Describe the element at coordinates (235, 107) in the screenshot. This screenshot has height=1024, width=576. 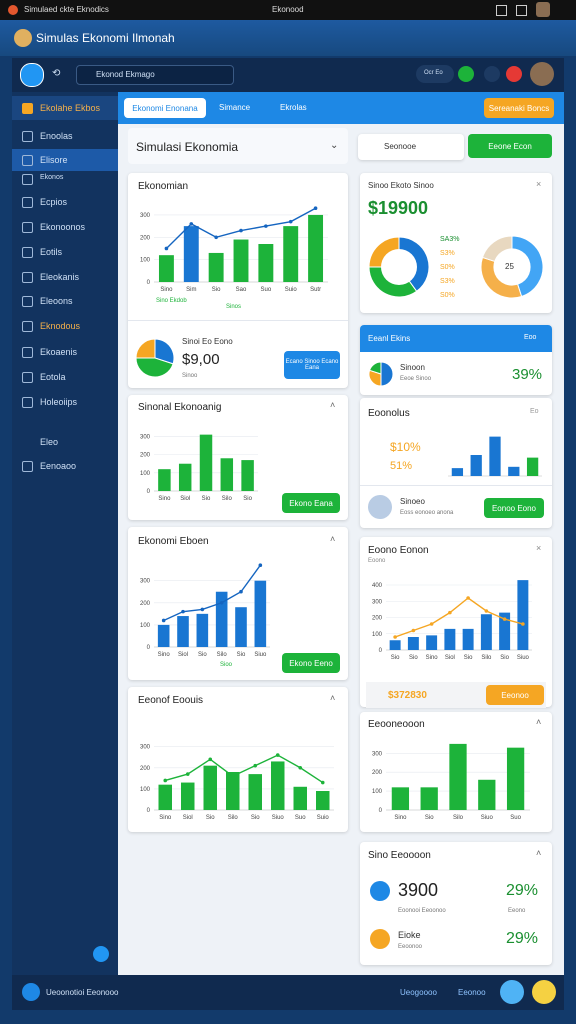
I see `tab: Simance` at that location.